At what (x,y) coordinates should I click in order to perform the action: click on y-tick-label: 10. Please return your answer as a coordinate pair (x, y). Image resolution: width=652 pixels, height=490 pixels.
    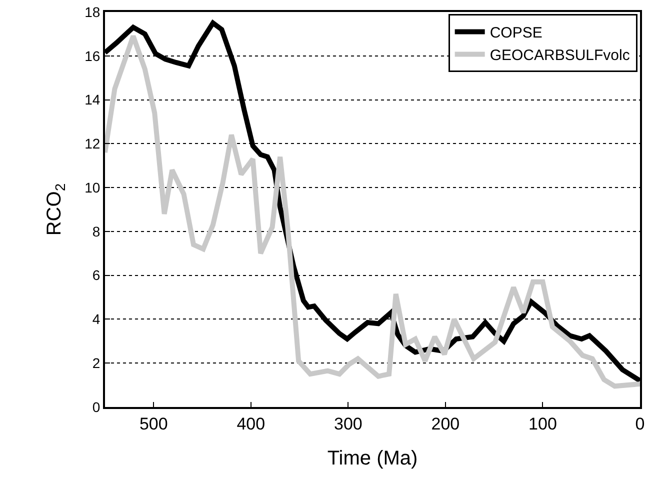
    Looking at the image, I should click on (92, 187).